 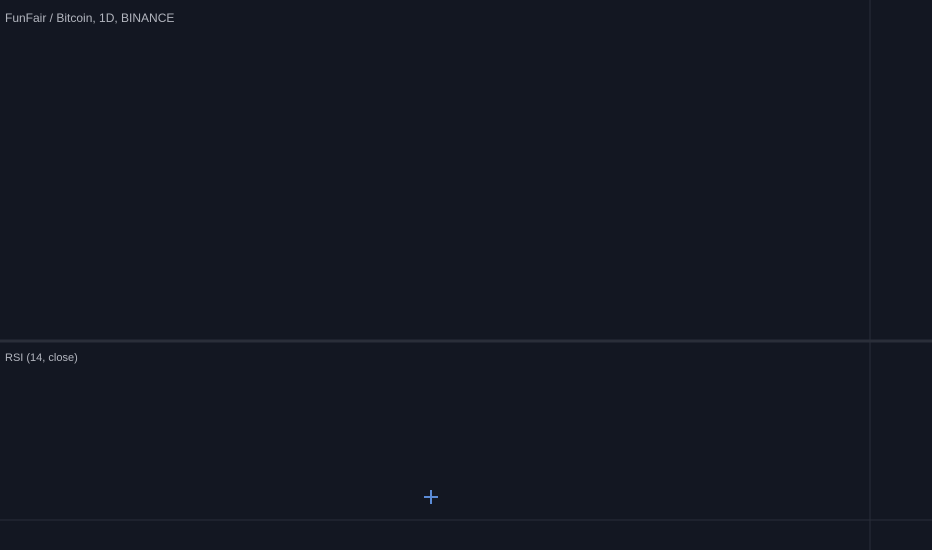 What do you see at coordinates (41, 358) in the screenshot?
I see `rsi-title: RSI (14, close)` at bounding box center [41, 358].